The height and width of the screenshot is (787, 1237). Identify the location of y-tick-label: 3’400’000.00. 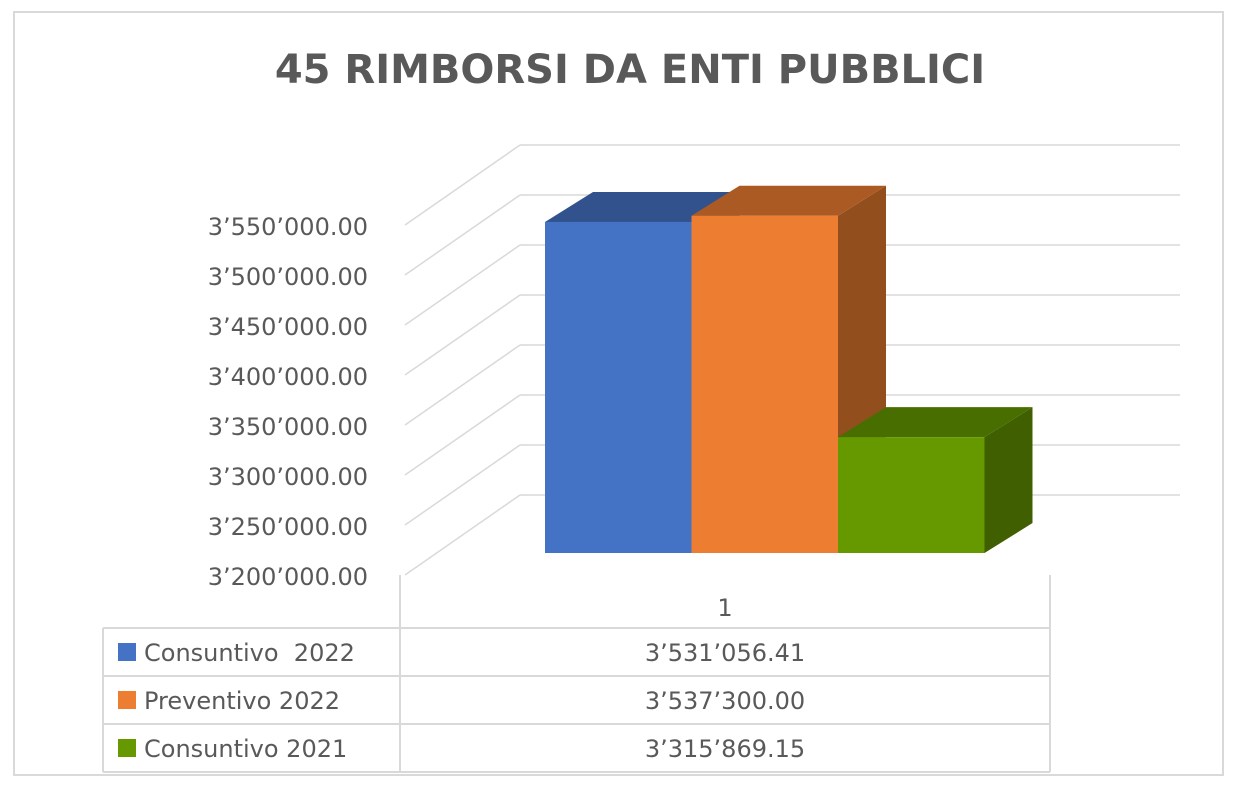
(288, 377).